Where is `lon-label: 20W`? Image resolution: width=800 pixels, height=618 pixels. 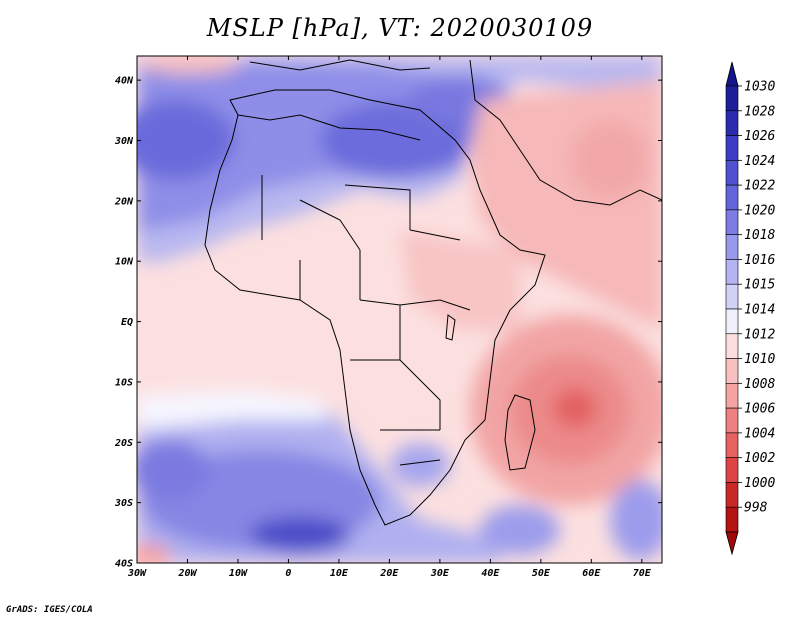
lon-label: 20W is located at coordinates (187, 573).